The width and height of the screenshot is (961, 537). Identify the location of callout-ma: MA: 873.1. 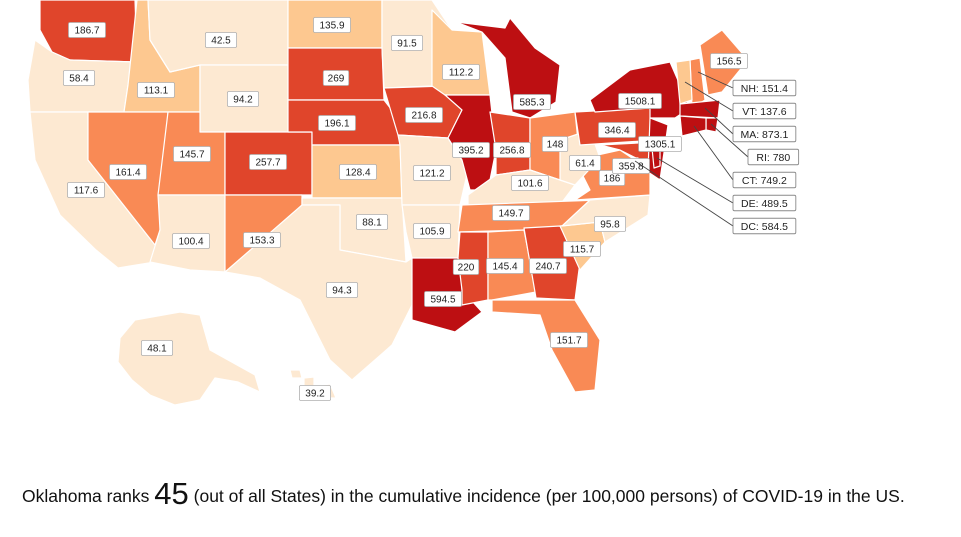
(764, 134).